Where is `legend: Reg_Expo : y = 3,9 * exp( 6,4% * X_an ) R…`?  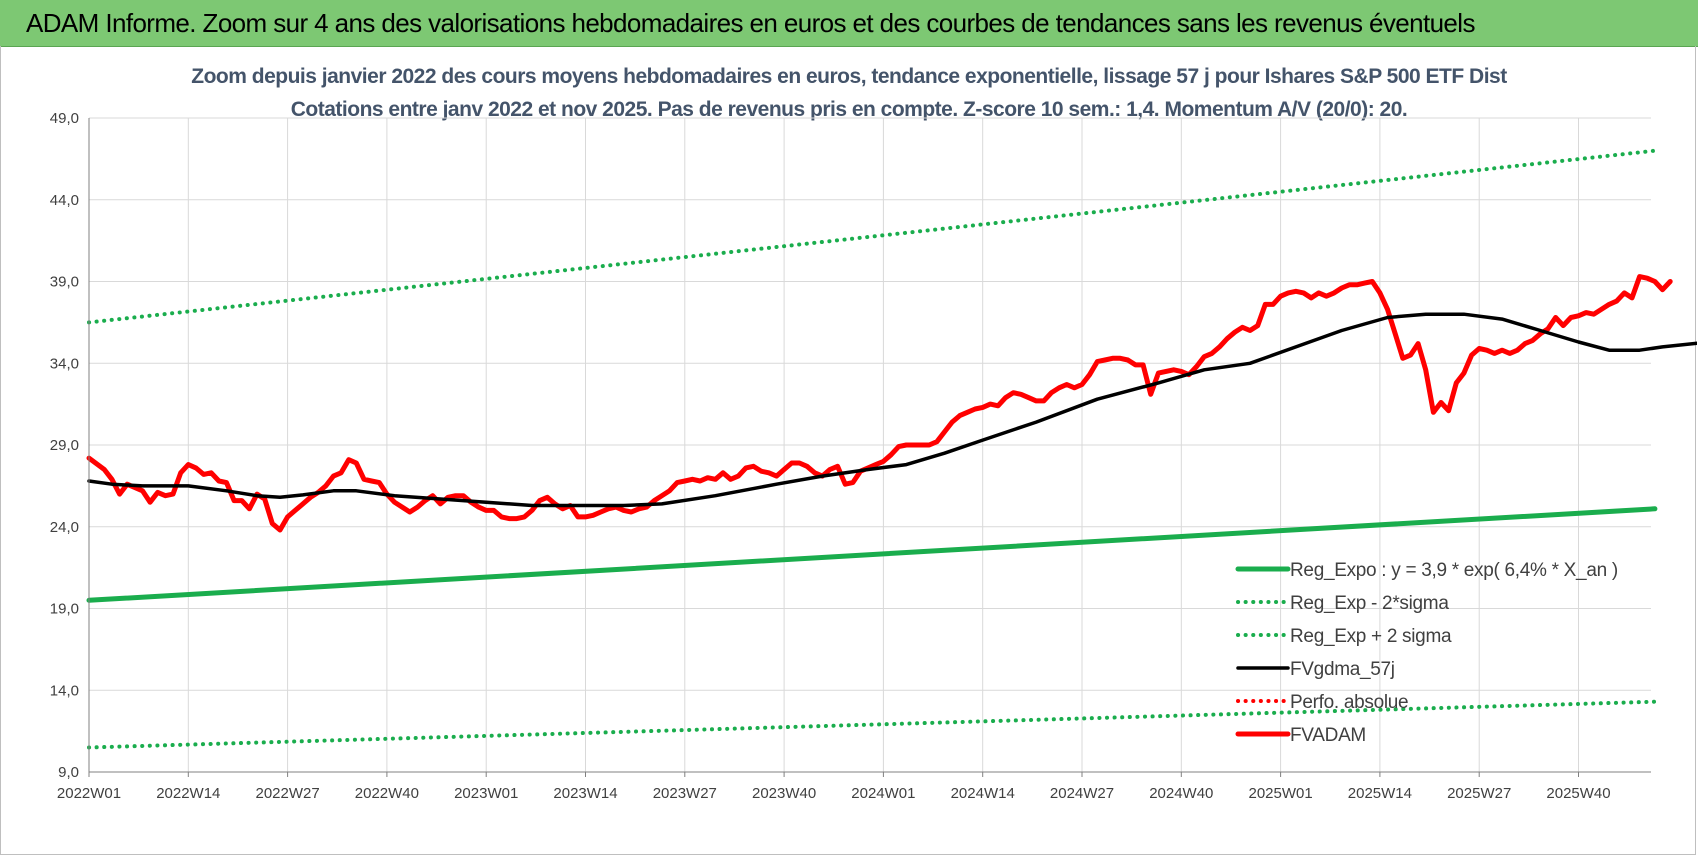 legend: Reg_Expo : y = 3,9 * exp( 6,4% * X_an ) R… is located at coordinates (1426, 653).